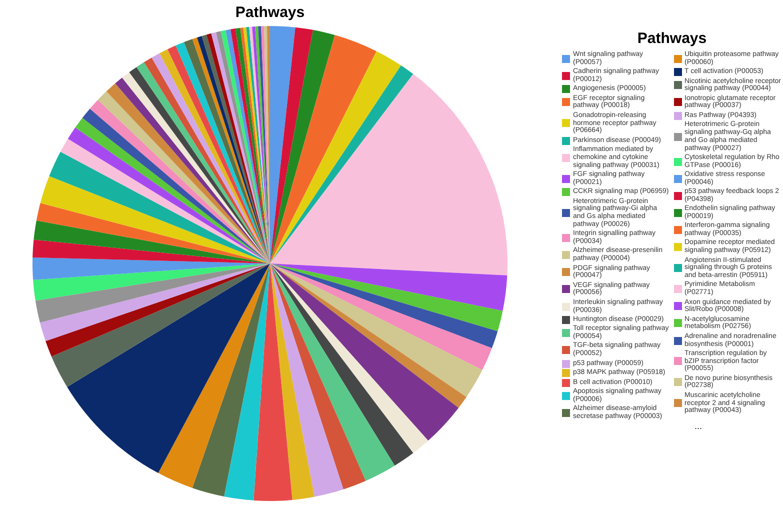  Describe the element at coordinates (672, 38) in the screenshot. I see `legend-title: Pathways` at that location.